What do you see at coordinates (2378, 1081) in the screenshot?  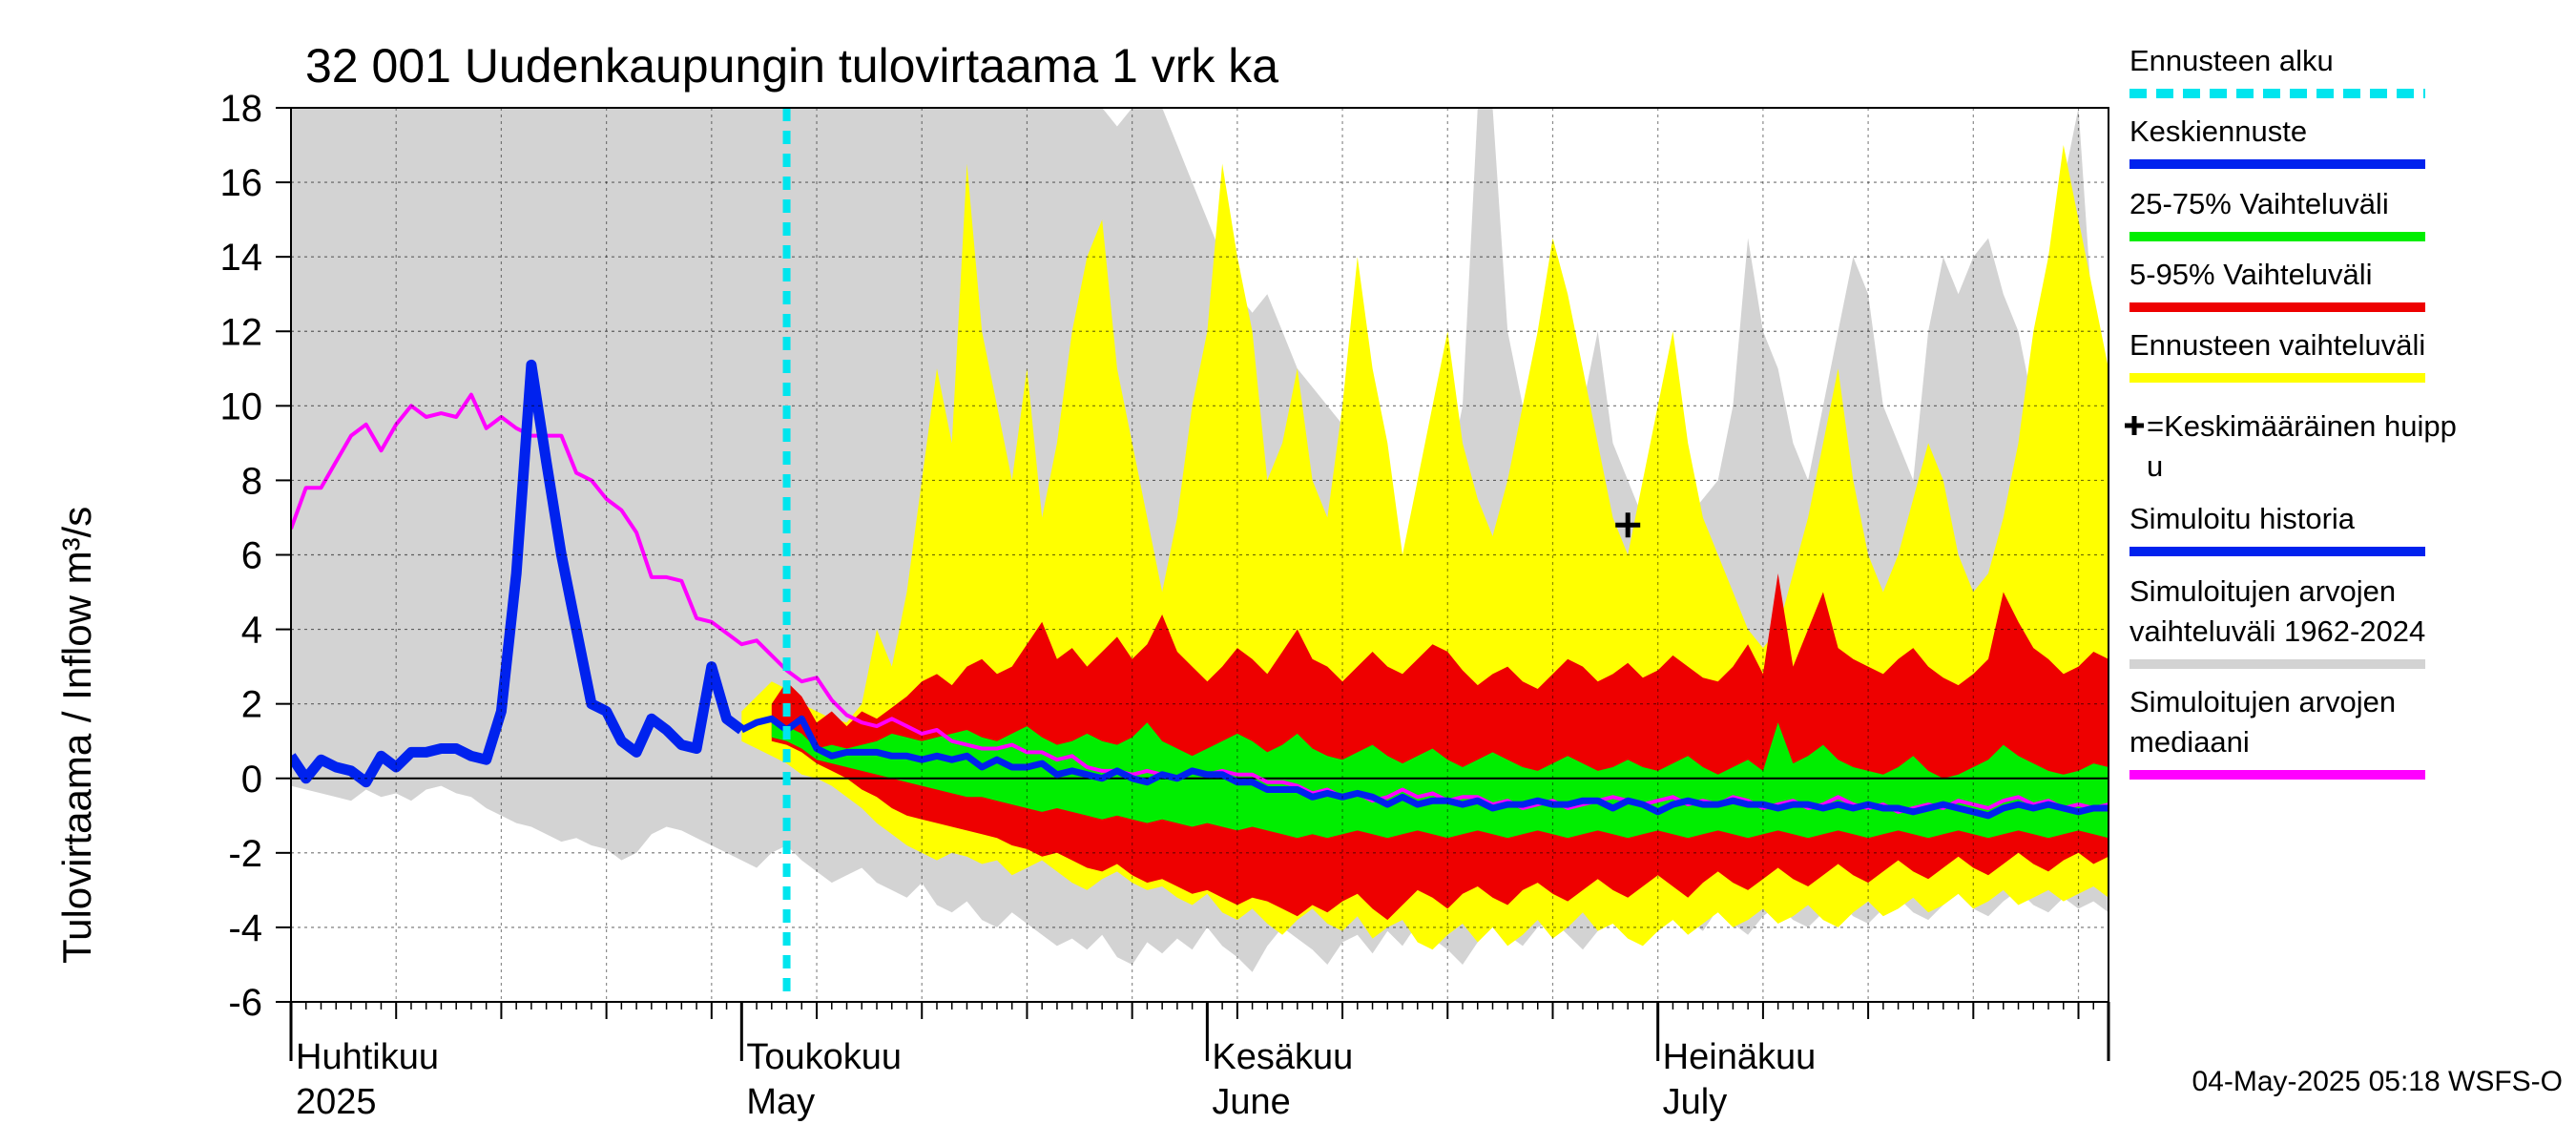 I see `timestamp-footer: 04-May-2025 05:18 WSFS-O` at bounding box center [2378, 1081].